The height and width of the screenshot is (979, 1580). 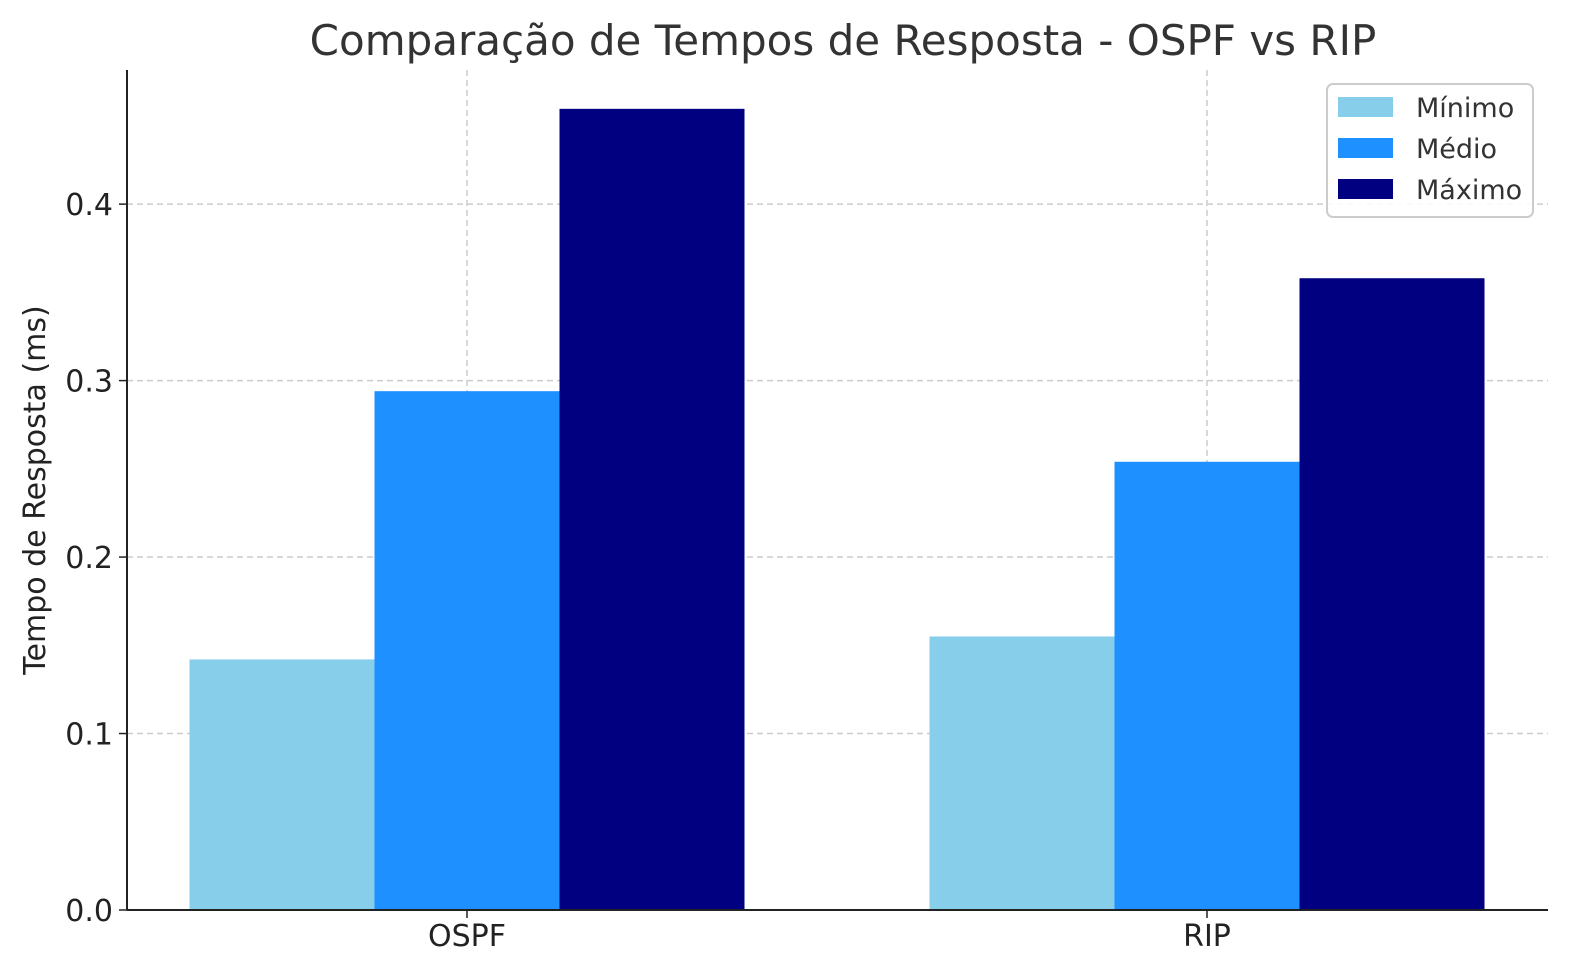 I want to click on y-tick-label: 0.0, so click(x=89, y=911).